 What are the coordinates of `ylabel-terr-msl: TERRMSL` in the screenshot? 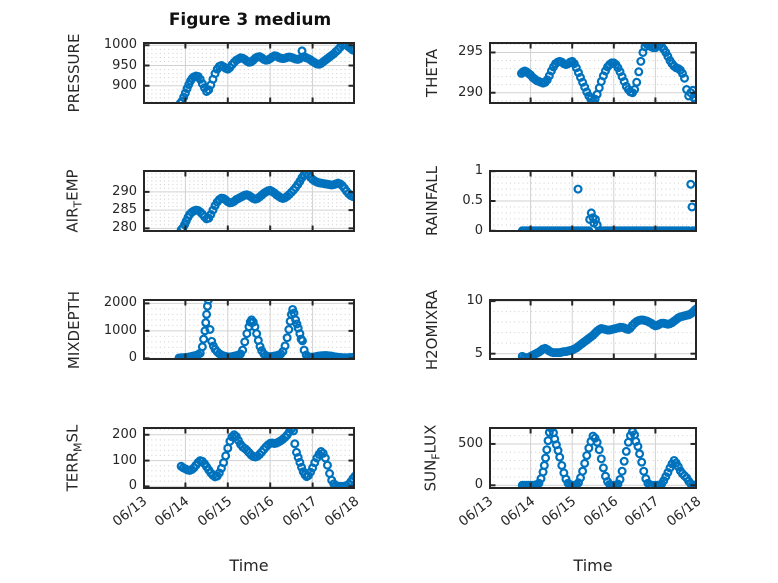 It's located at (74, 458).